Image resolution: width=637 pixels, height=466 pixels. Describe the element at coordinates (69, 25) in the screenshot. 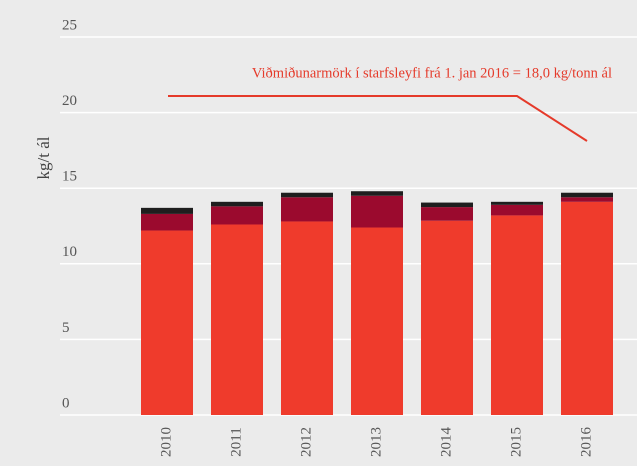

I see `y-tick-label: 25` at that location.